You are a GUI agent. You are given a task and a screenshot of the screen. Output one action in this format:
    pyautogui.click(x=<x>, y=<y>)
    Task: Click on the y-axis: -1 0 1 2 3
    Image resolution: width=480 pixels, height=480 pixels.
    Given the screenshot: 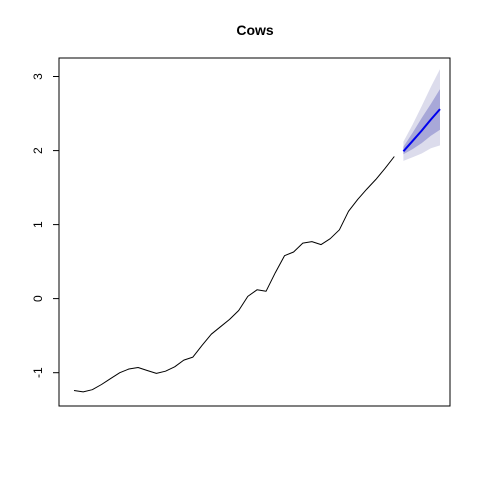 What is the action you would take?
    pyautogui.click(x=45, y=225)
    